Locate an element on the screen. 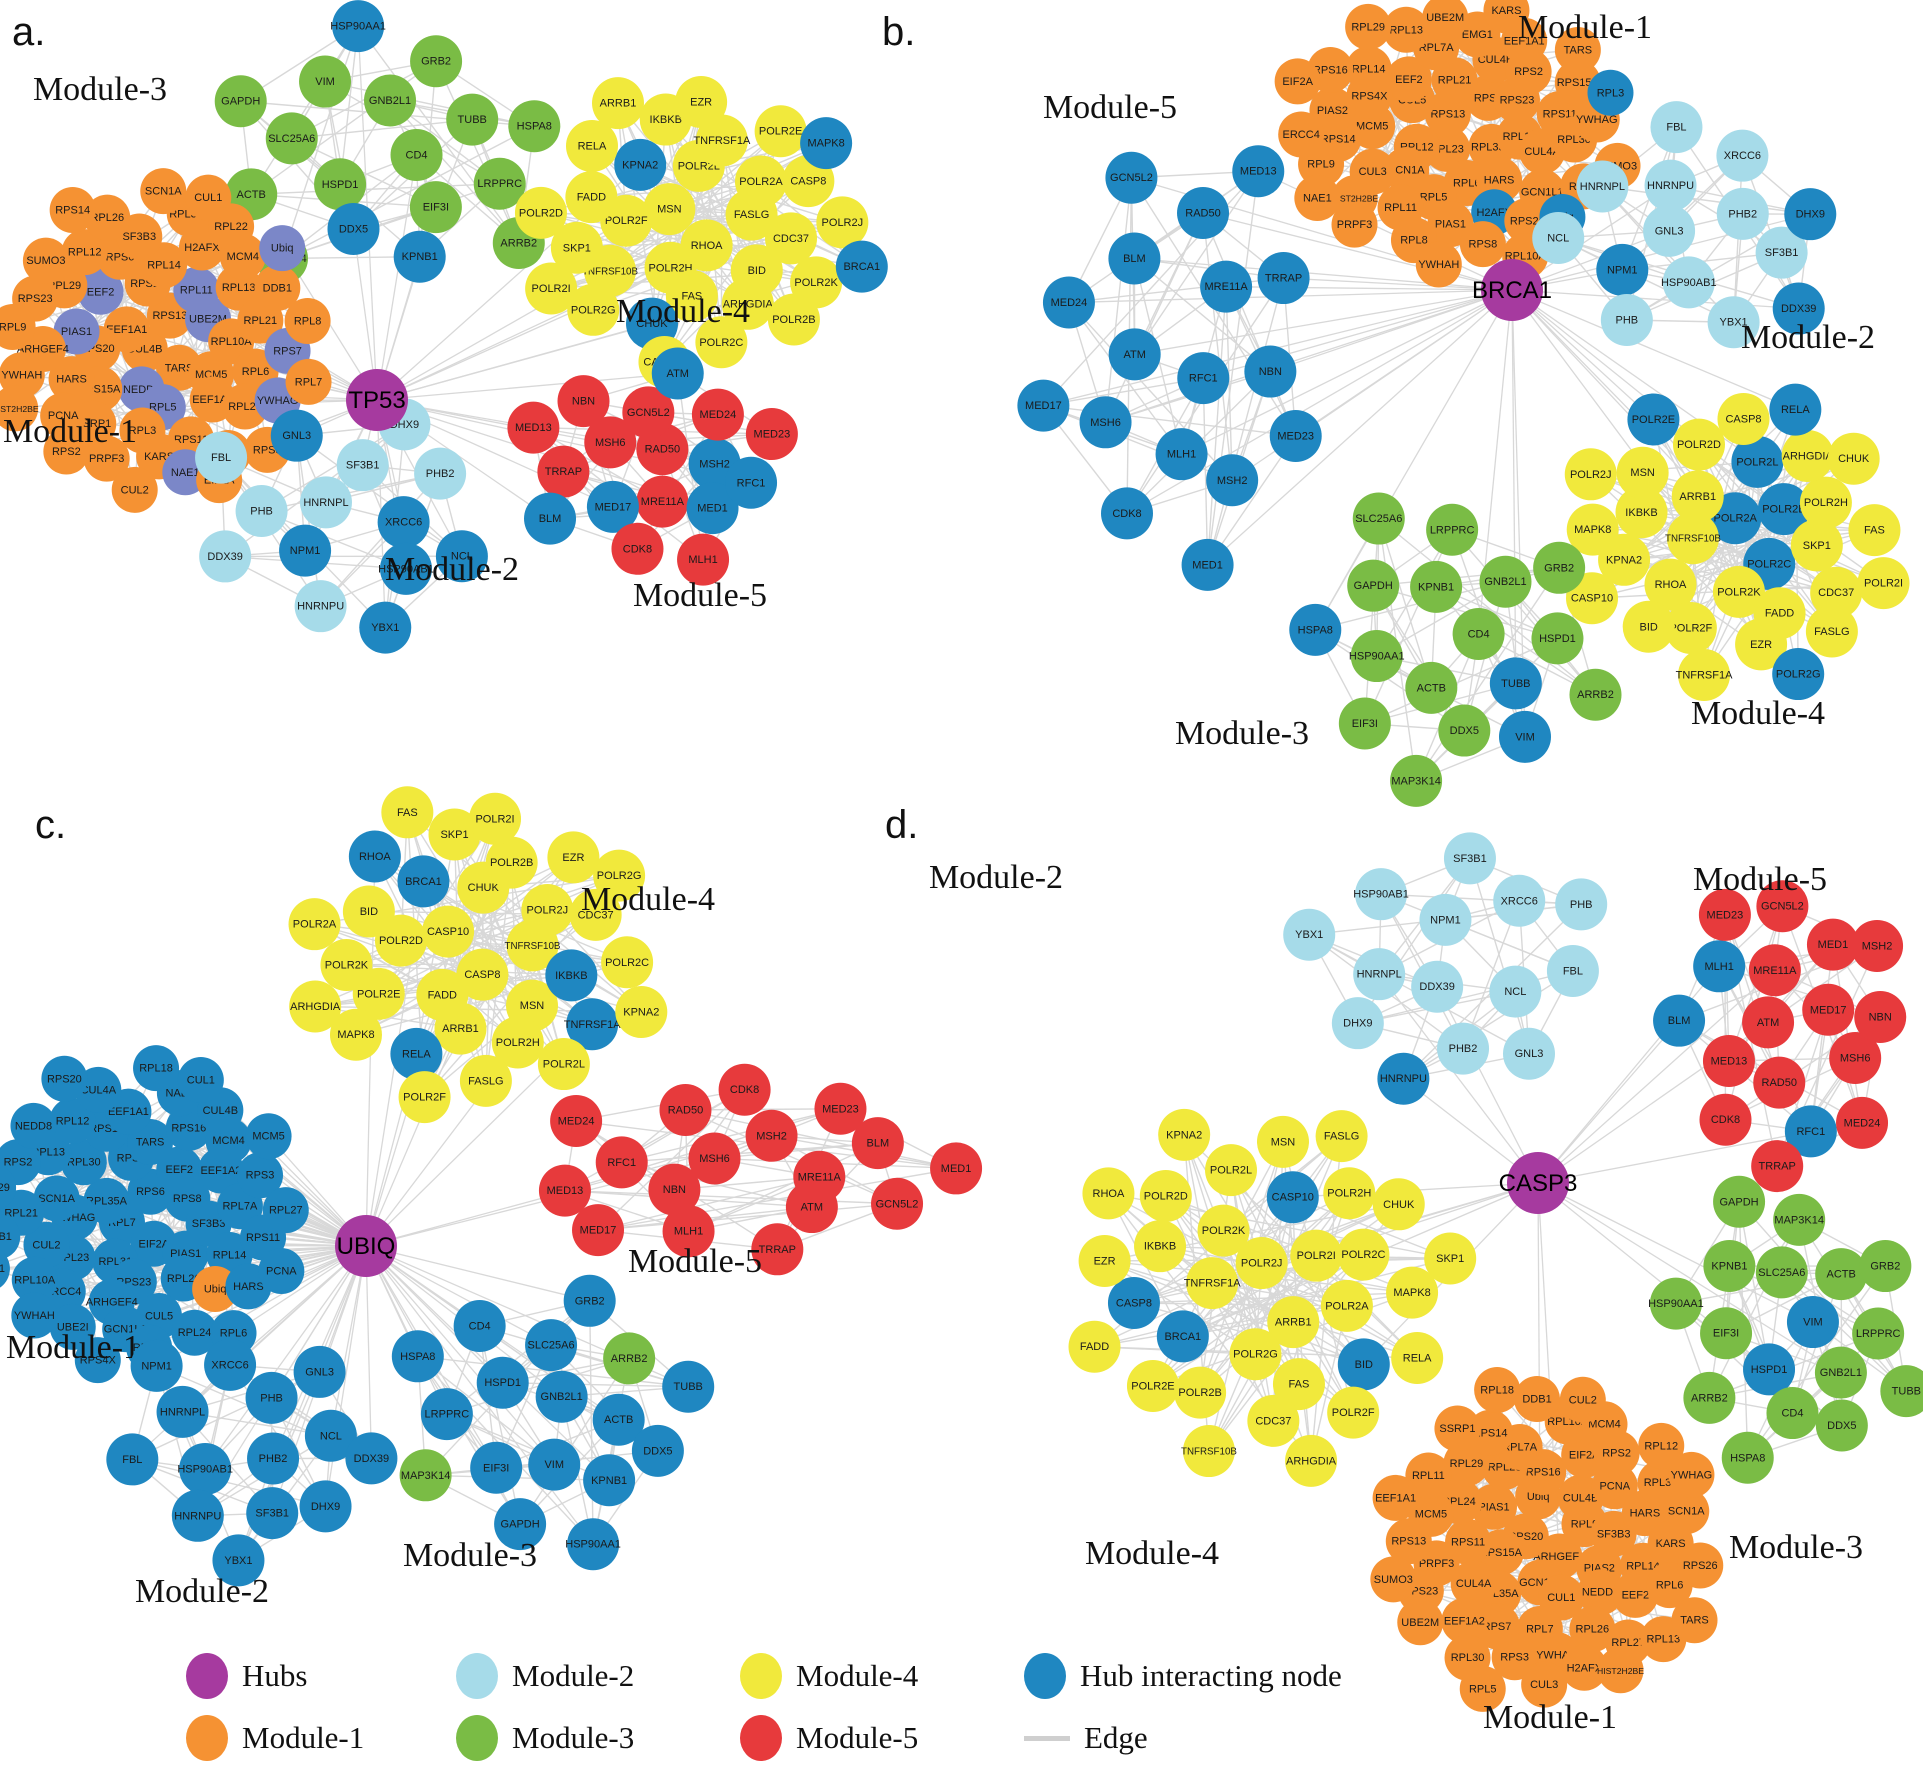 The width and height of the screenshot is (1923, 1780). node-circle-POLR2C is located at coordinates (627, 962).